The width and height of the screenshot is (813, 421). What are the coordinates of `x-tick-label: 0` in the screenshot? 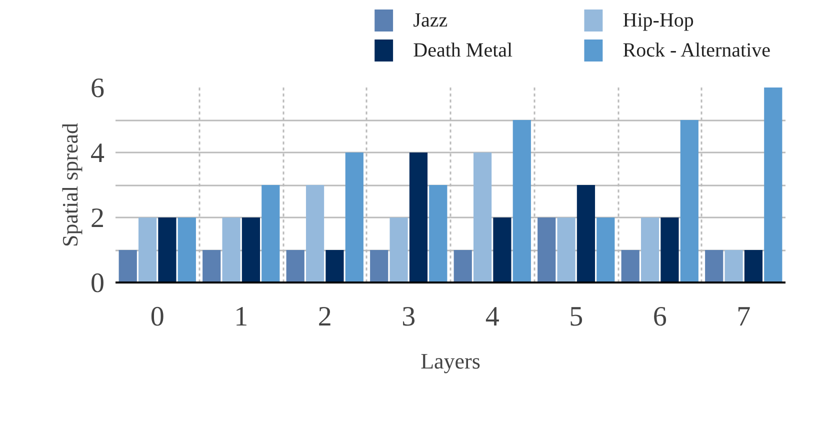 It's located at (157, 317).